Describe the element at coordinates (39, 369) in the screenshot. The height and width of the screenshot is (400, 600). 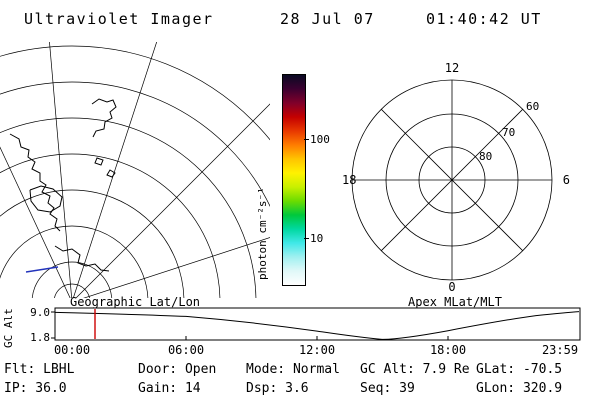
I see `status-flt: Flt: LBHL` at that location.